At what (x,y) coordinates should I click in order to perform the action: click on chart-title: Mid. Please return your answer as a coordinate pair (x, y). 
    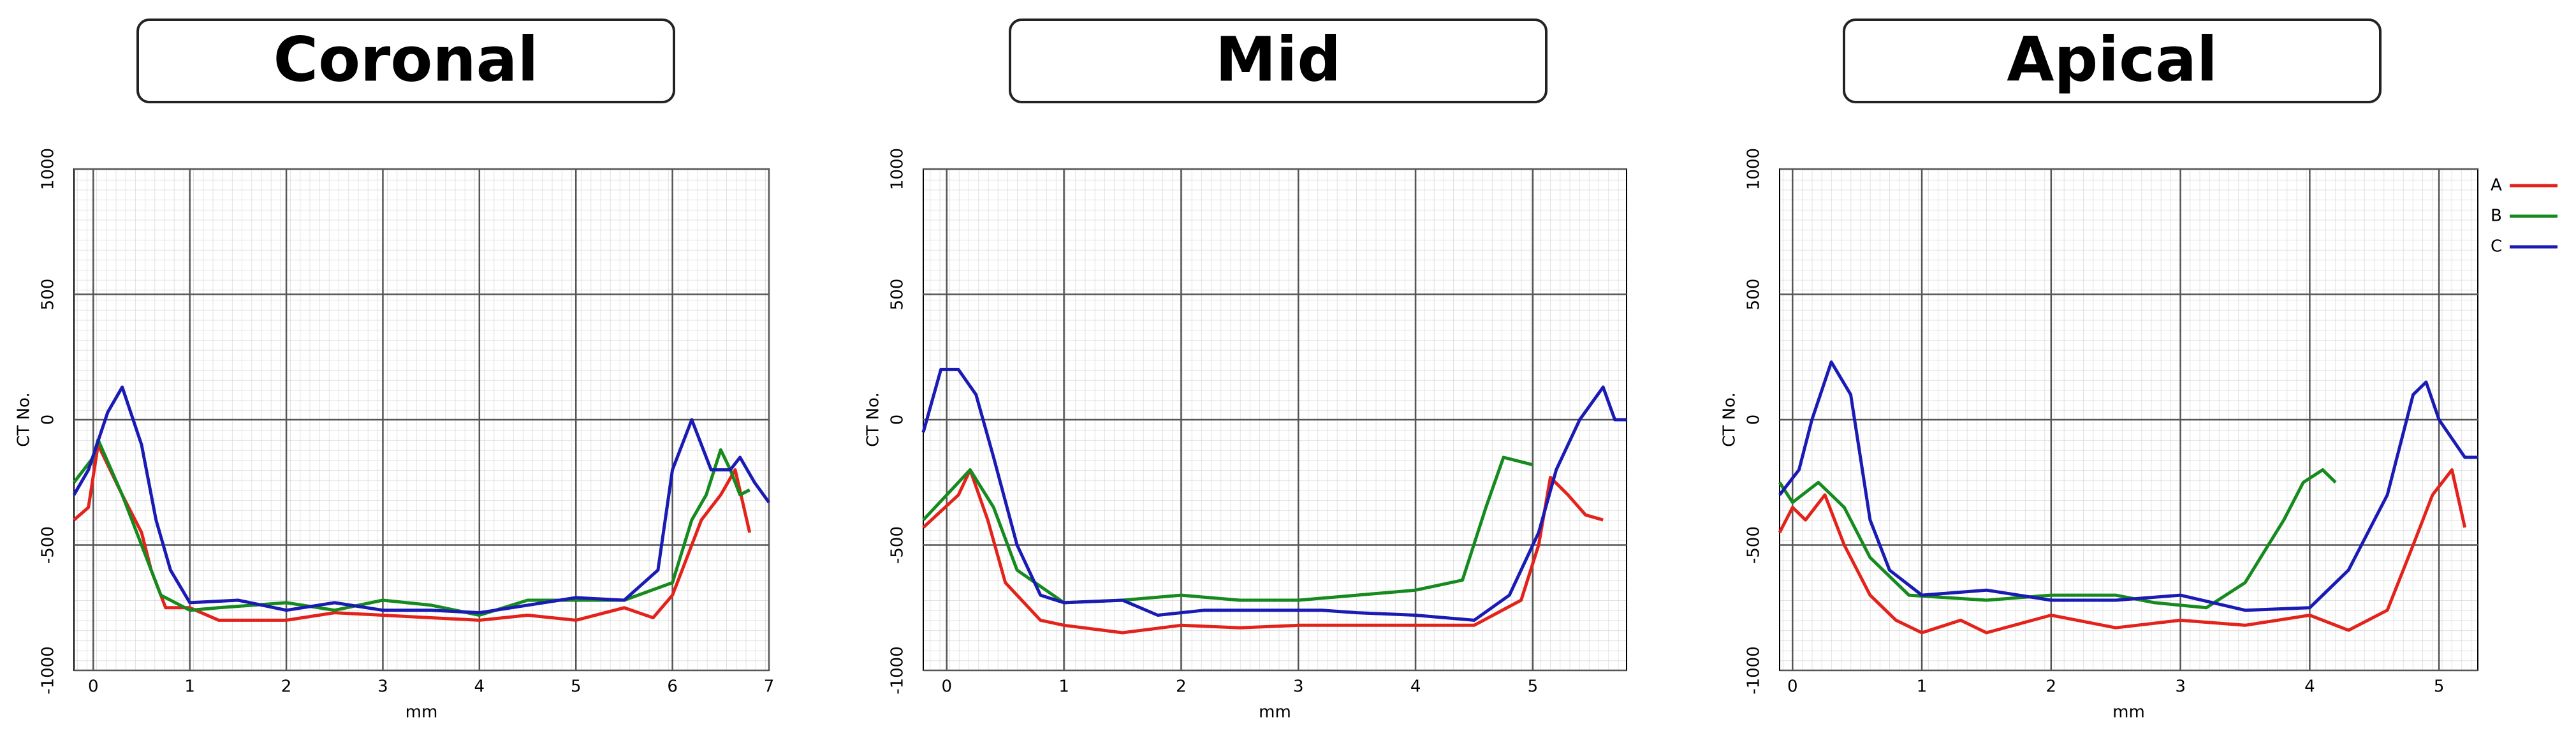
    Looking at the image, I should click on (1278, 59).